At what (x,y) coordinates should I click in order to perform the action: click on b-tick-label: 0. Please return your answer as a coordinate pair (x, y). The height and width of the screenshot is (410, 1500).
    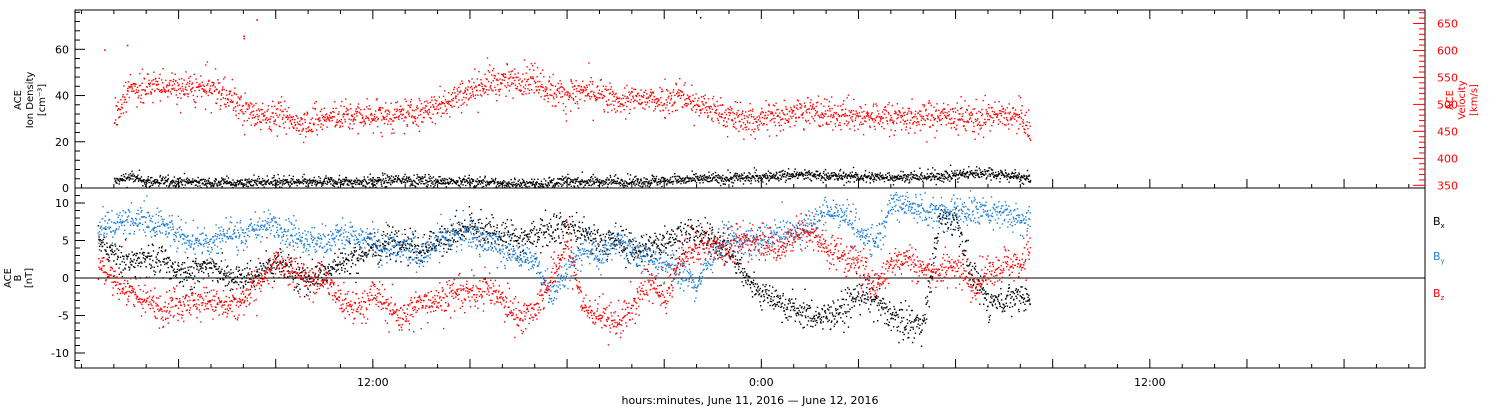
    Looking at the image, I should click on (65, 278).